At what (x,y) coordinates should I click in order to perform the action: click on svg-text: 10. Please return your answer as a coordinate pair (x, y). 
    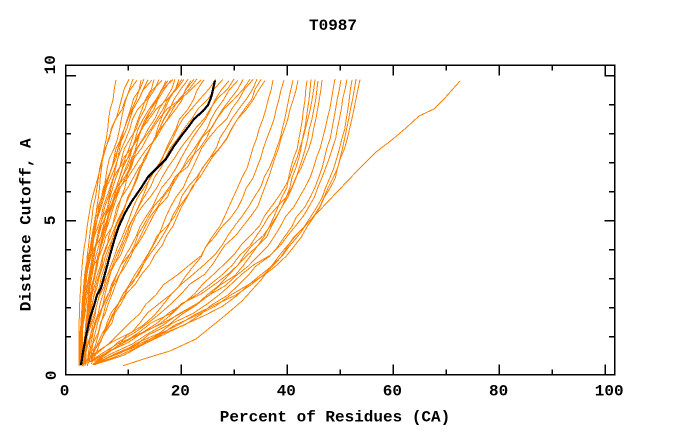
    Looking at the image, I should click on (51, 64).